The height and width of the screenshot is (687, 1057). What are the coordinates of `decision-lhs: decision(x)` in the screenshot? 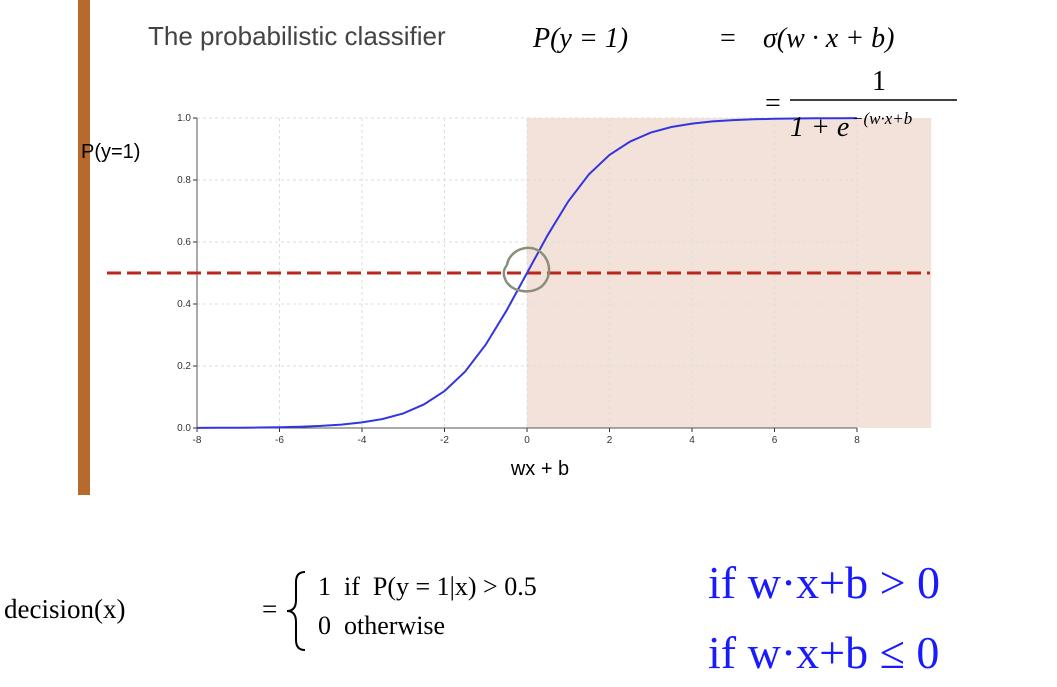 It's located at (64, 609).